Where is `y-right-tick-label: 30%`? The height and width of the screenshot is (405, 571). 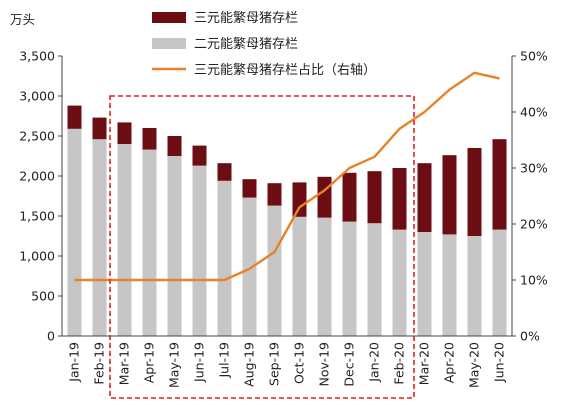
y-right-tick-label: 30% is located at coordinates (534, 168).